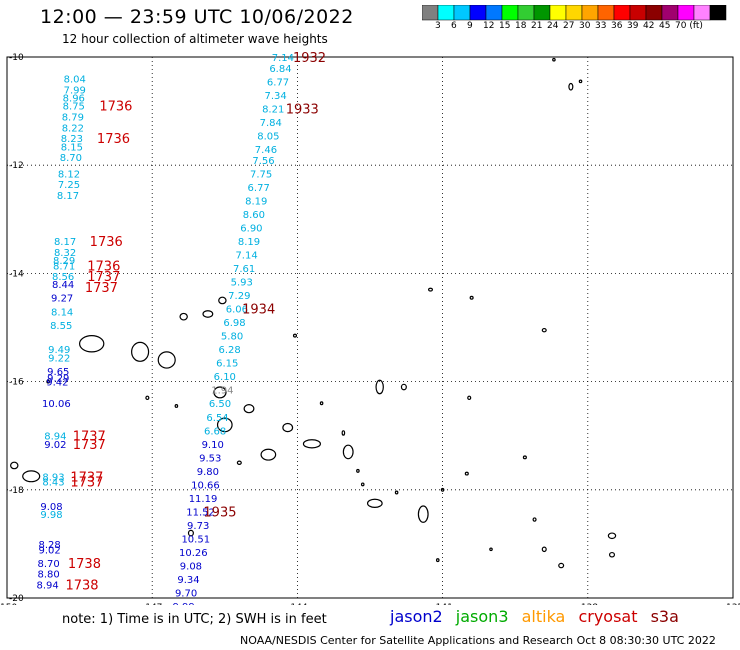 This screenshot has height=650, width=740. What do you see at coordinates (302, 109) in the screenshot?
I see `pass-time-label: 1933` at bounding box center [302, 109].